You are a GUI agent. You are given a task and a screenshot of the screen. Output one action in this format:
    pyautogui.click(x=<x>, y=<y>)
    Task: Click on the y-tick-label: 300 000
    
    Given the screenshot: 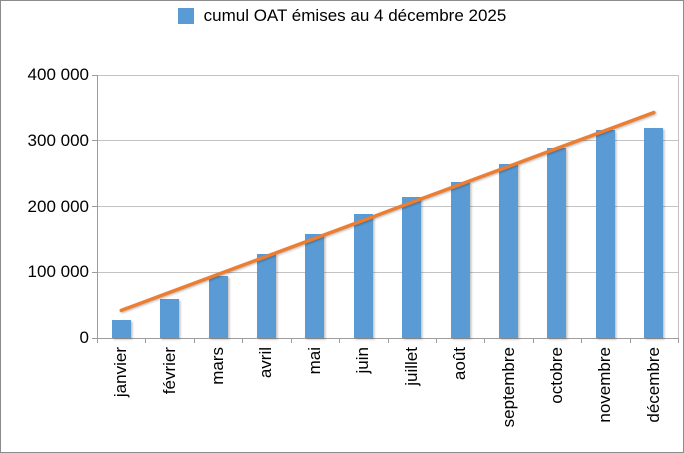 What is the action you would take?
    pyautogui.click(x=58, y=140)
    